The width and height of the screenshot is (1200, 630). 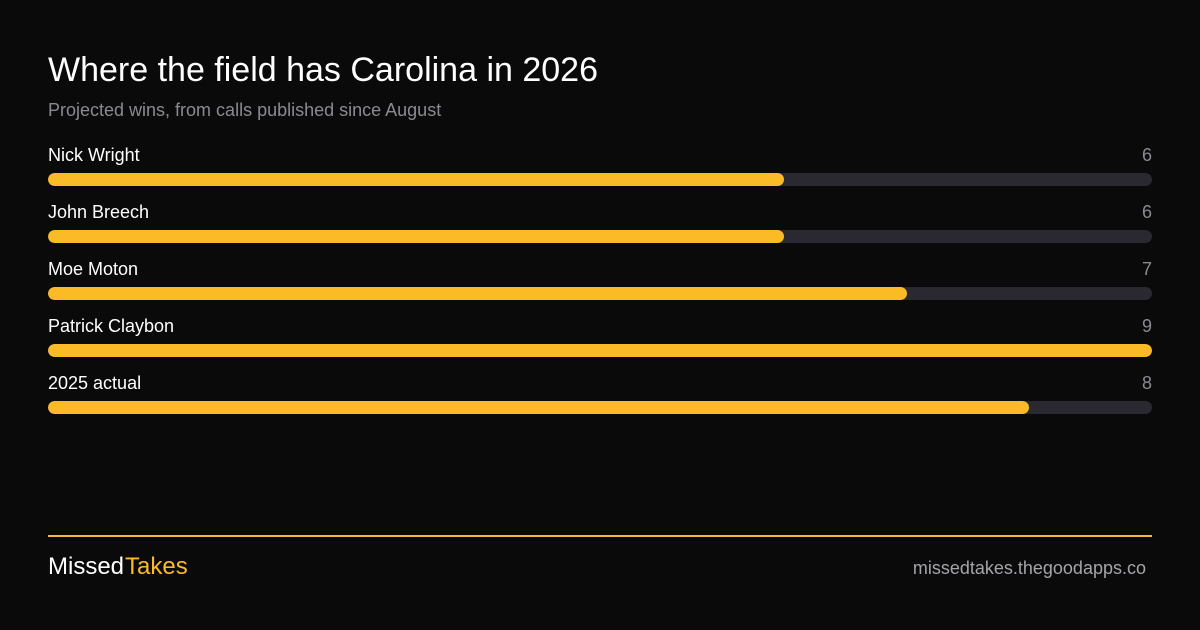 I want to click on chart-title: Where the field has Carolina in 2026, so click(x=323, y=70).